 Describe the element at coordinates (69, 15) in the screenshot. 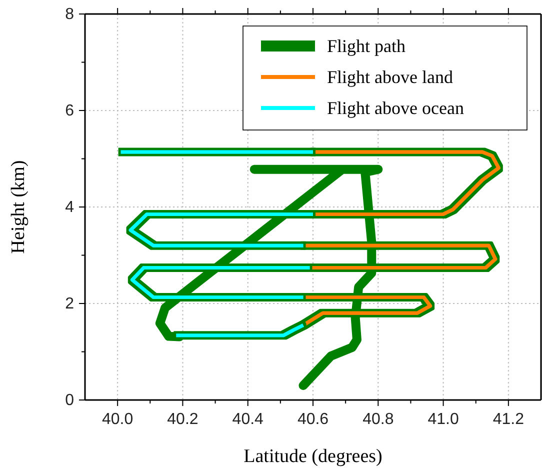

I see `y-tick-label: 8` at that location.